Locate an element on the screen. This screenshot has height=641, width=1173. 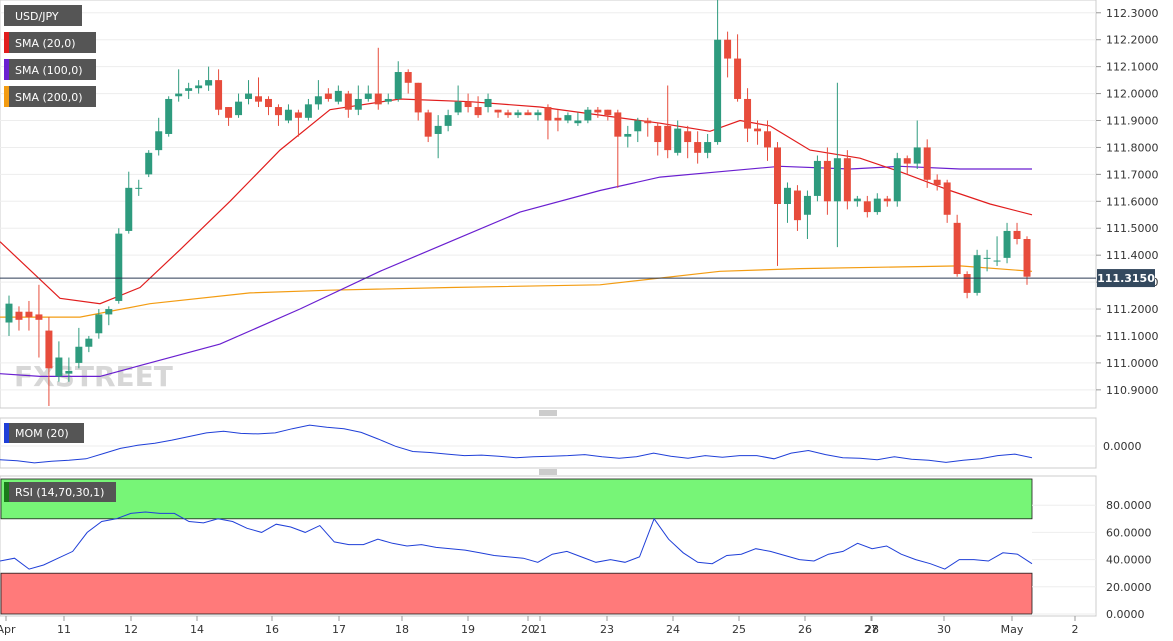
current-price-tag: 111.3150 is located at coordinates (1126, 278).